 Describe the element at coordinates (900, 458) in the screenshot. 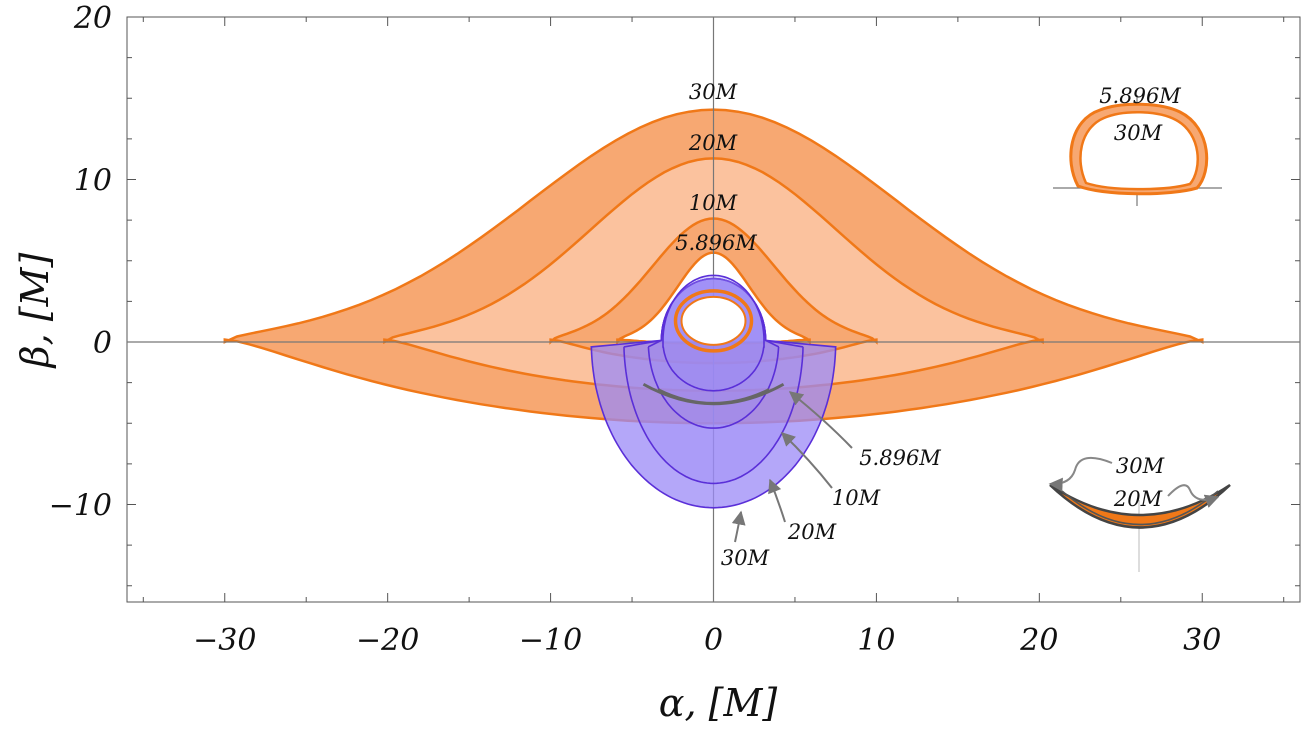

I see `blue-label-5896M: 5.896M` at that location.